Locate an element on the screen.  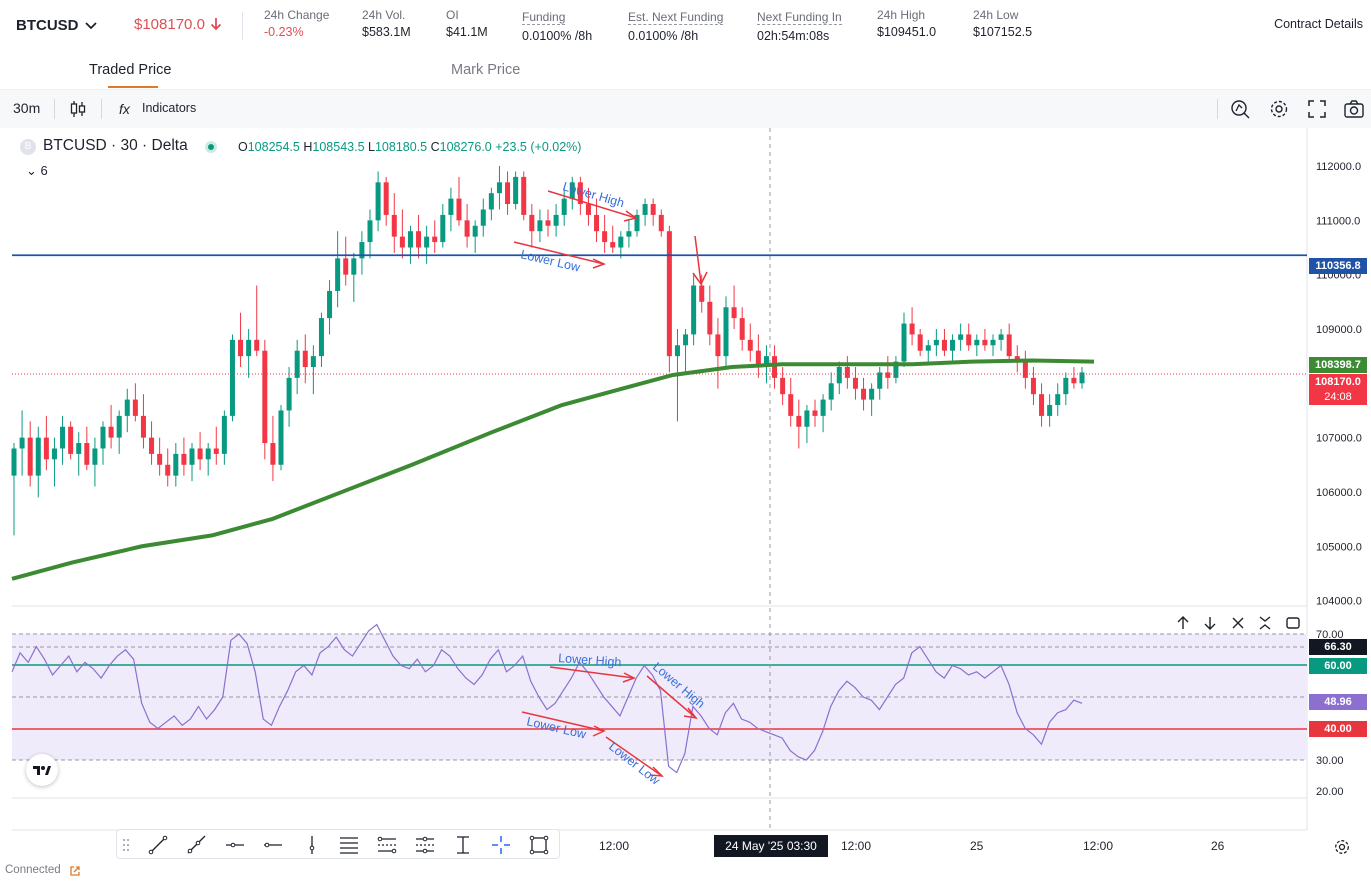
stat-value: $583.1M is located at coordinates (386, 32).